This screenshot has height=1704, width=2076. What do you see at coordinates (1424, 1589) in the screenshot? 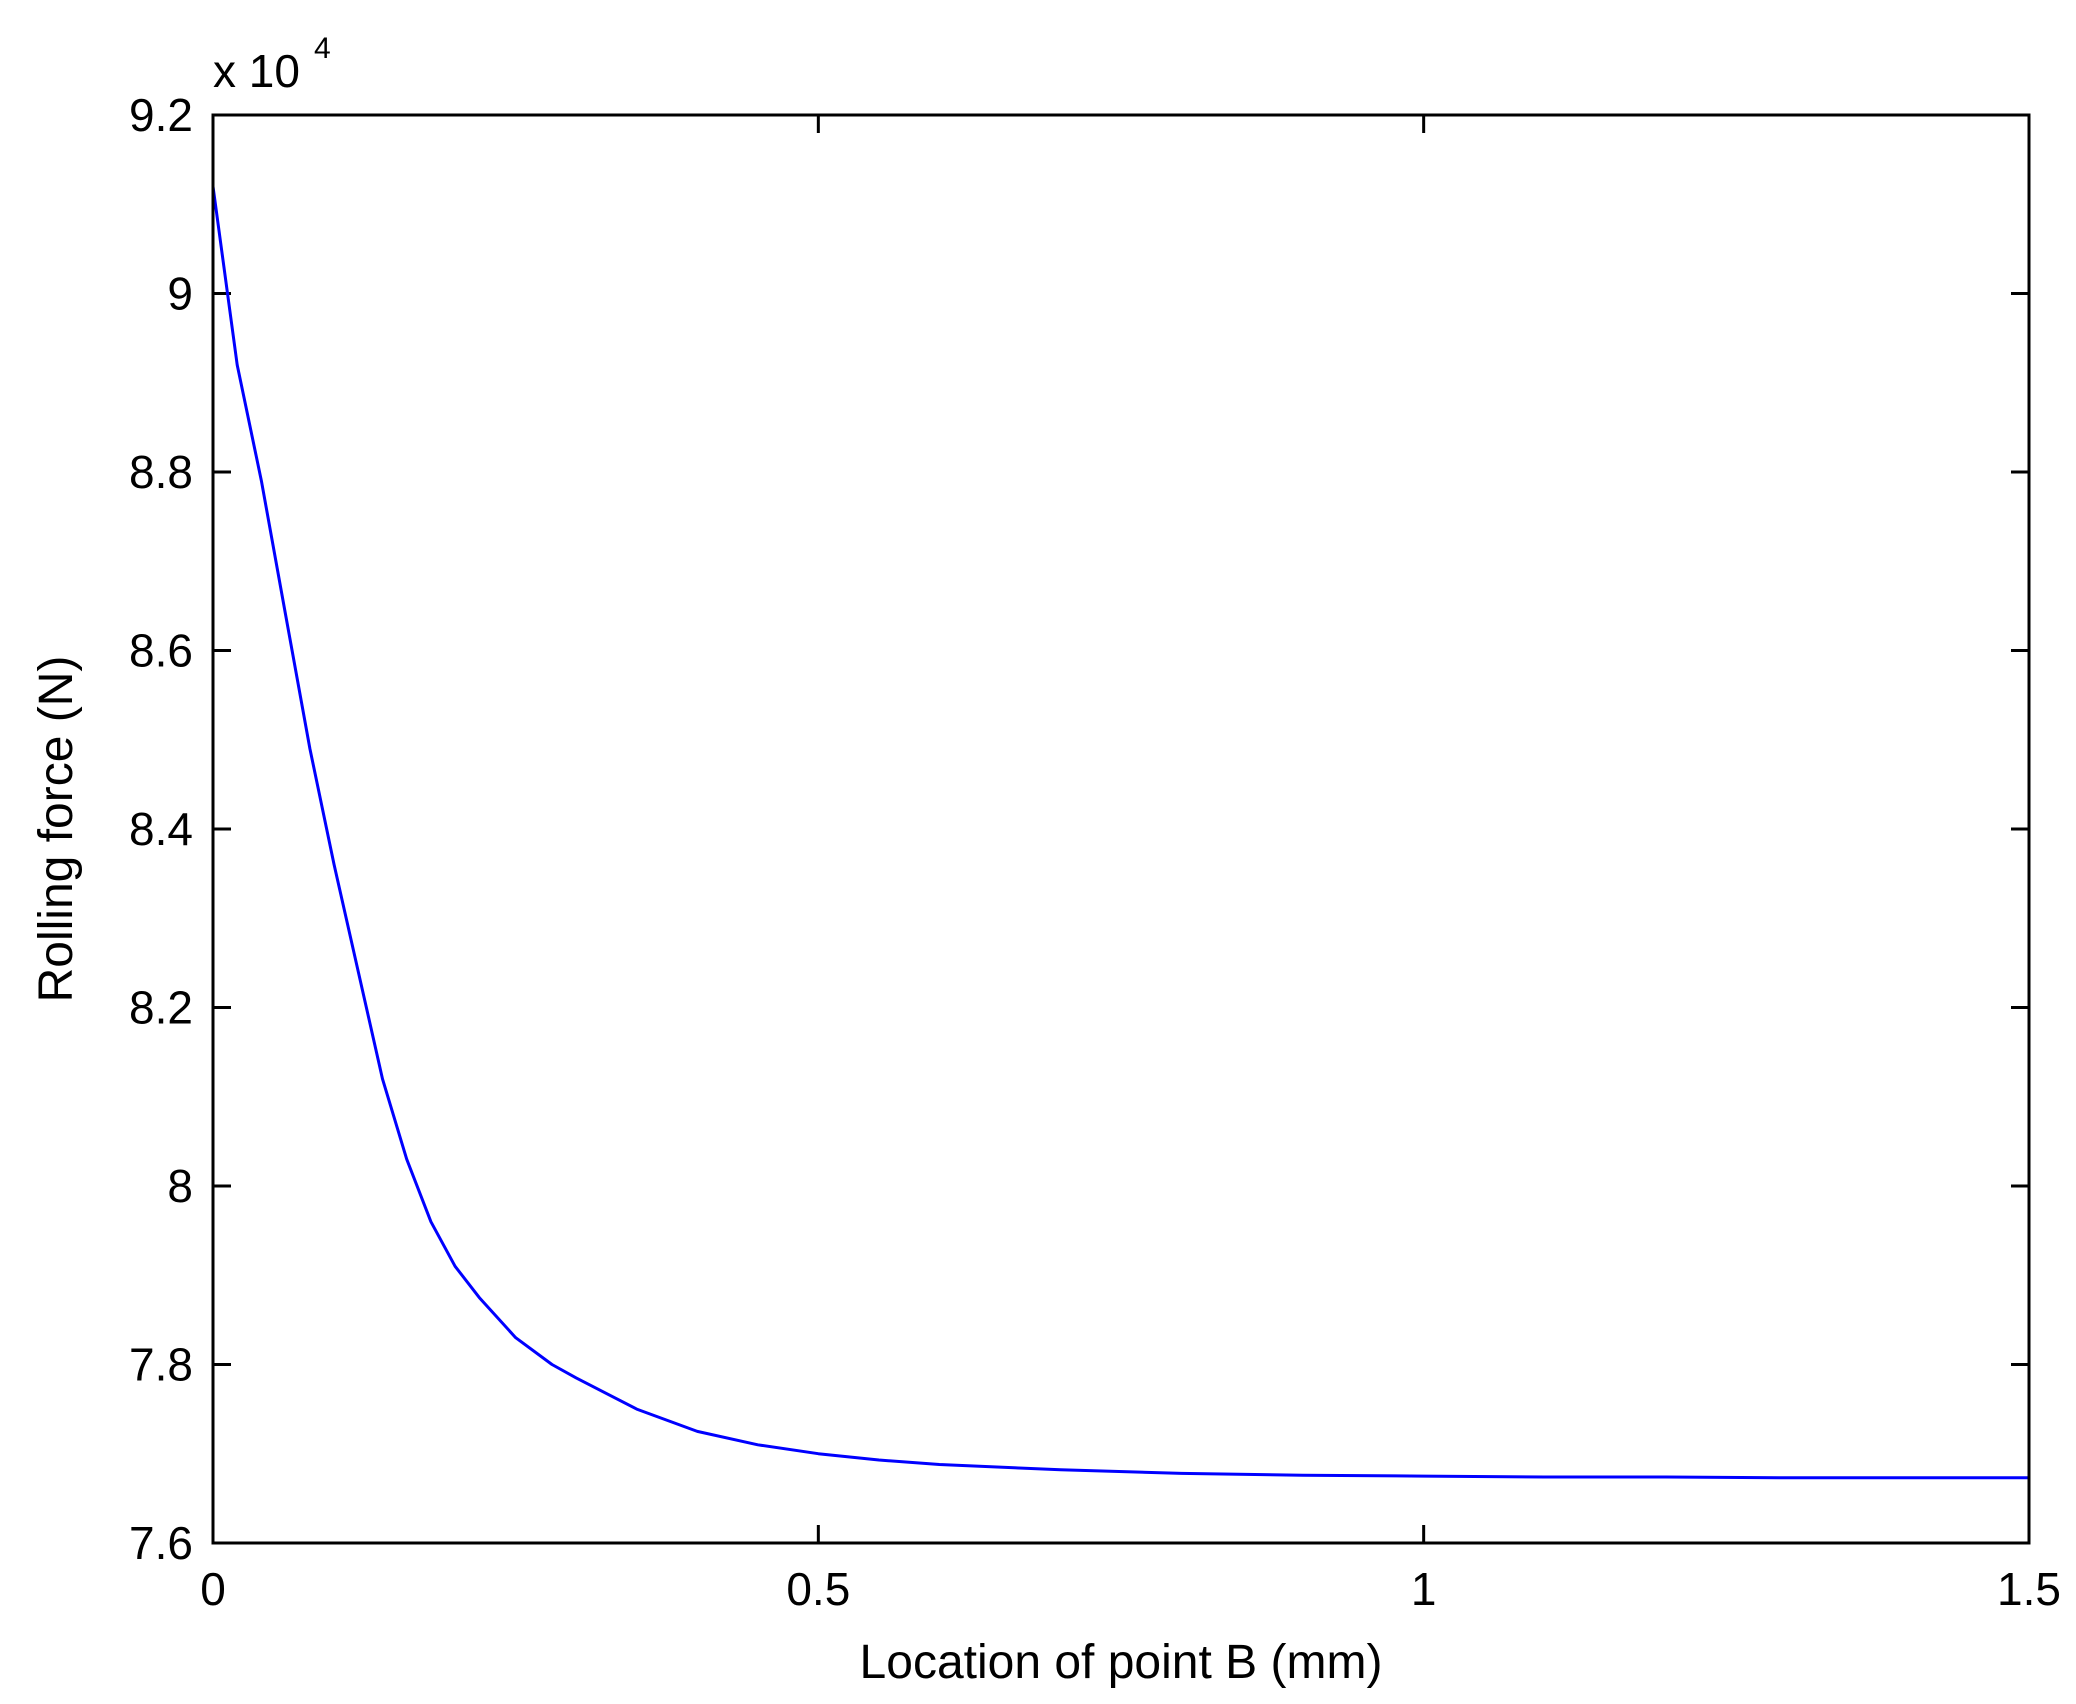
I see `x-tick-label: 1` at bounding box center [1424, 1589].